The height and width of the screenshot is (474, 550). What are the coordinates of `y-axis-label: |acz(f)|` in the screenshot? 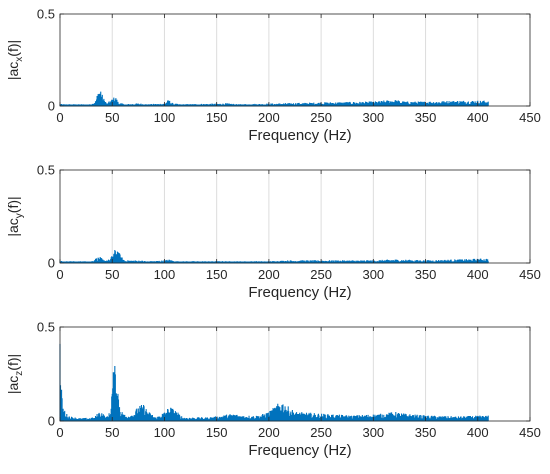 It's located at (15, 374).